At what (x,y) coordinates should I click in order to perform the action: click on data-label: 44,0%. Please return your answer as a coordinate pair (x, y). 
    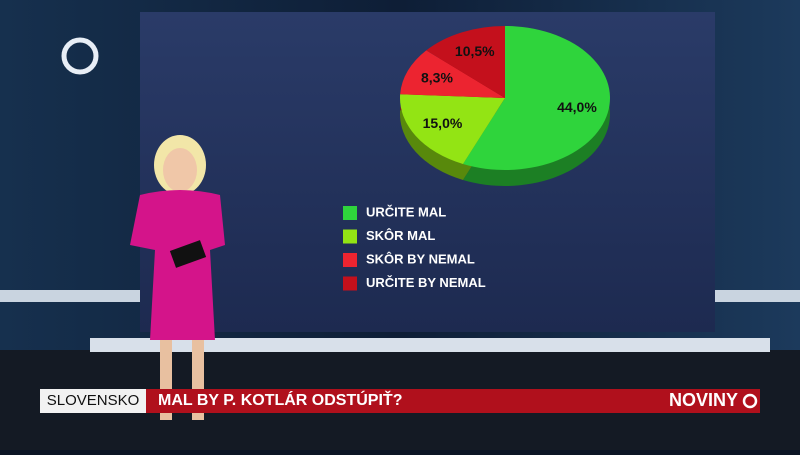
    Looking at the image, I should click on (577, 107).